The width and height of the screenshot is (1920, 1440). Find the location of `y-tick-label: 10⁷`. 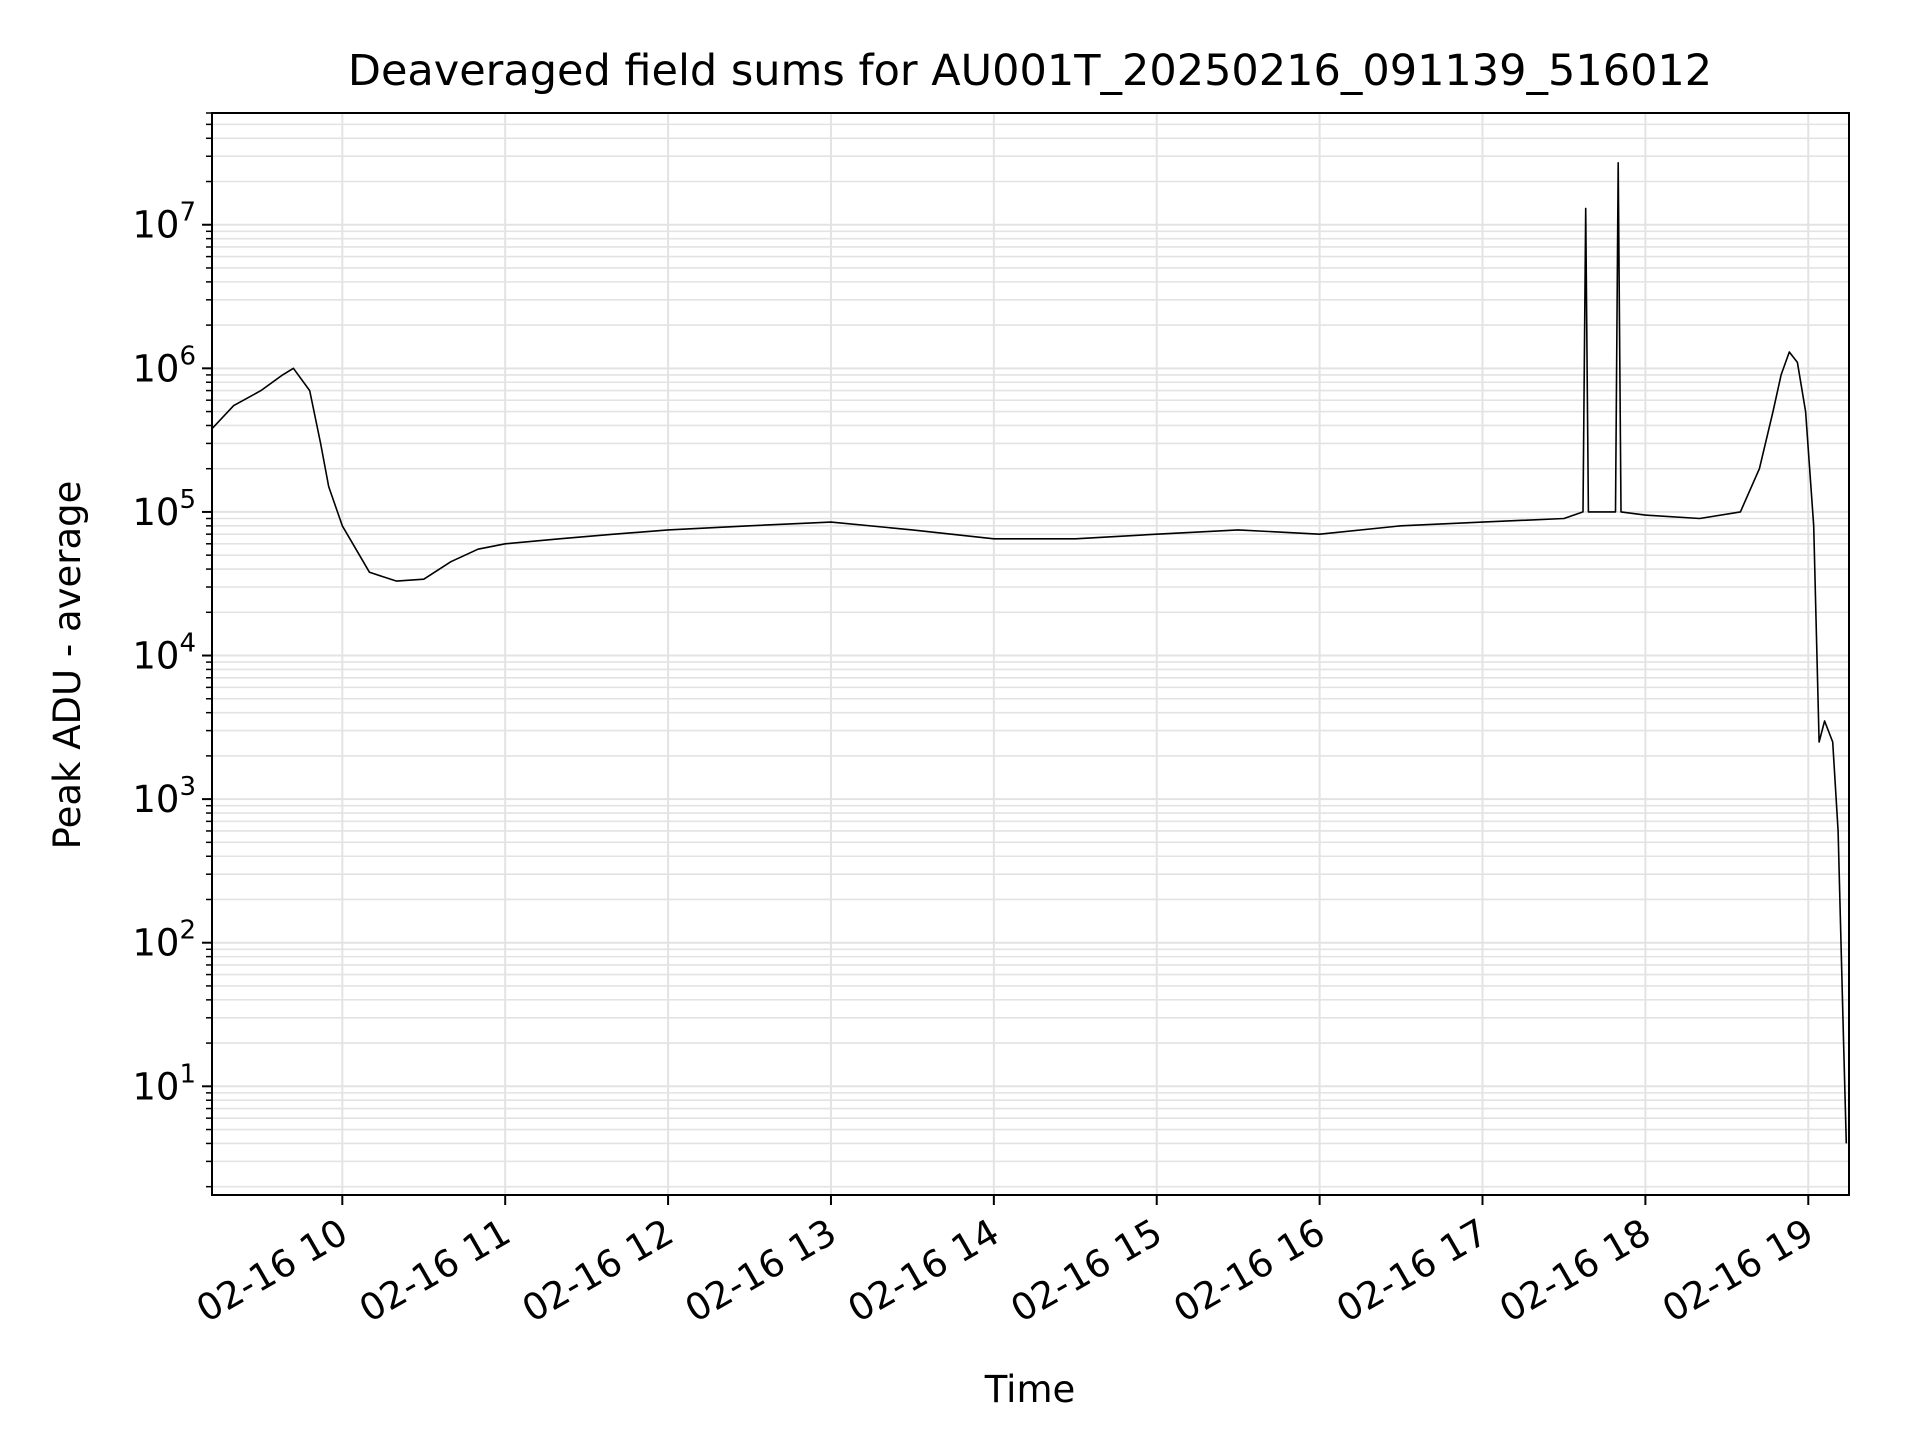

y-tick-label: 10⁷ is located at coordinates (164, 222).